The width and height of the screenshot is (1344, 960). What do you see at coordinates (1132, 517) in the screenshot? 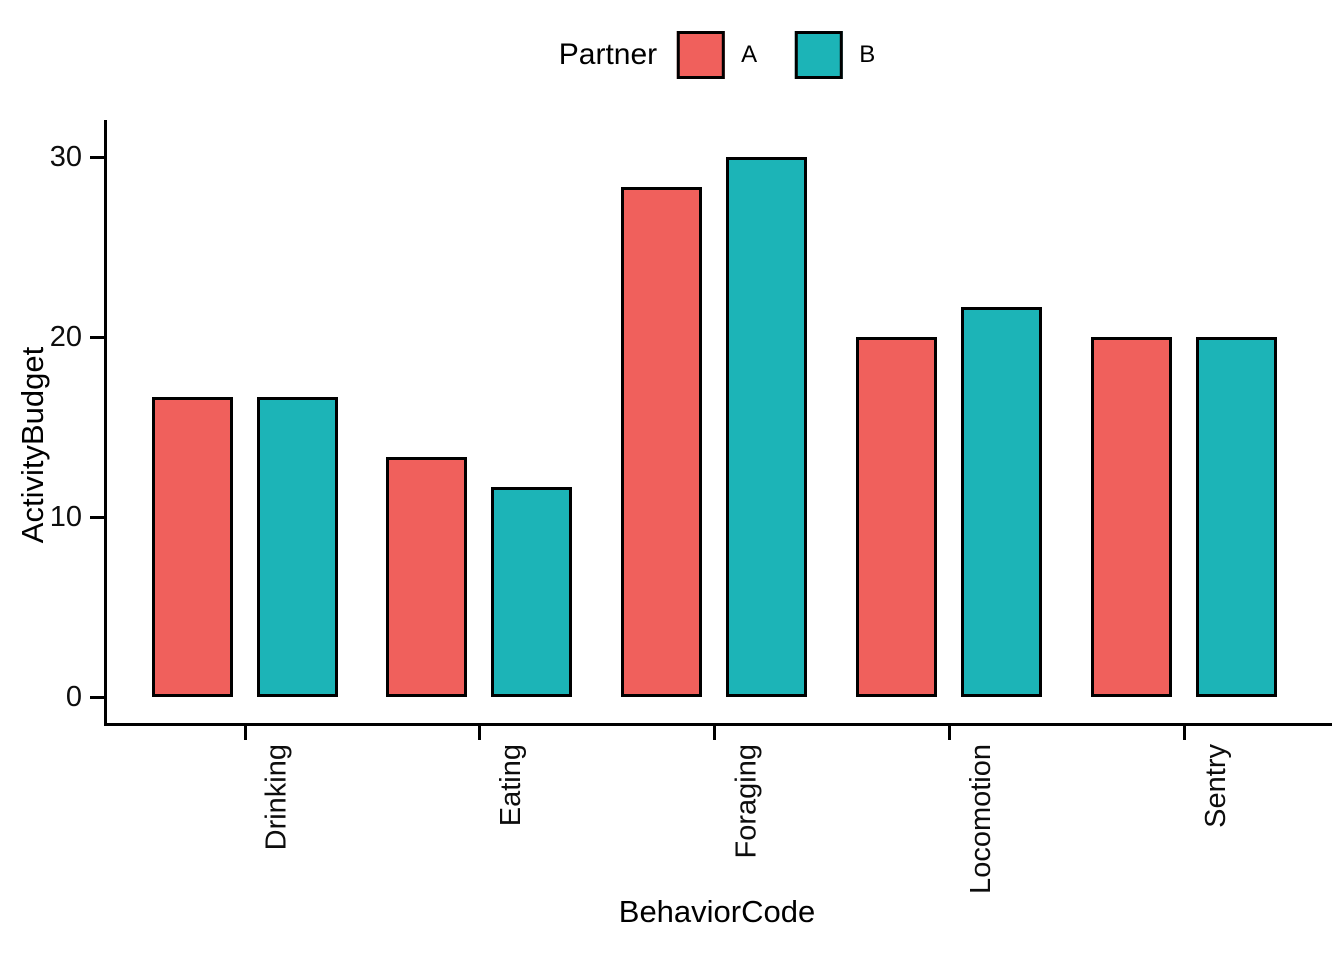
I see `bar-sentry-a` at bounding box center [1132, 517].